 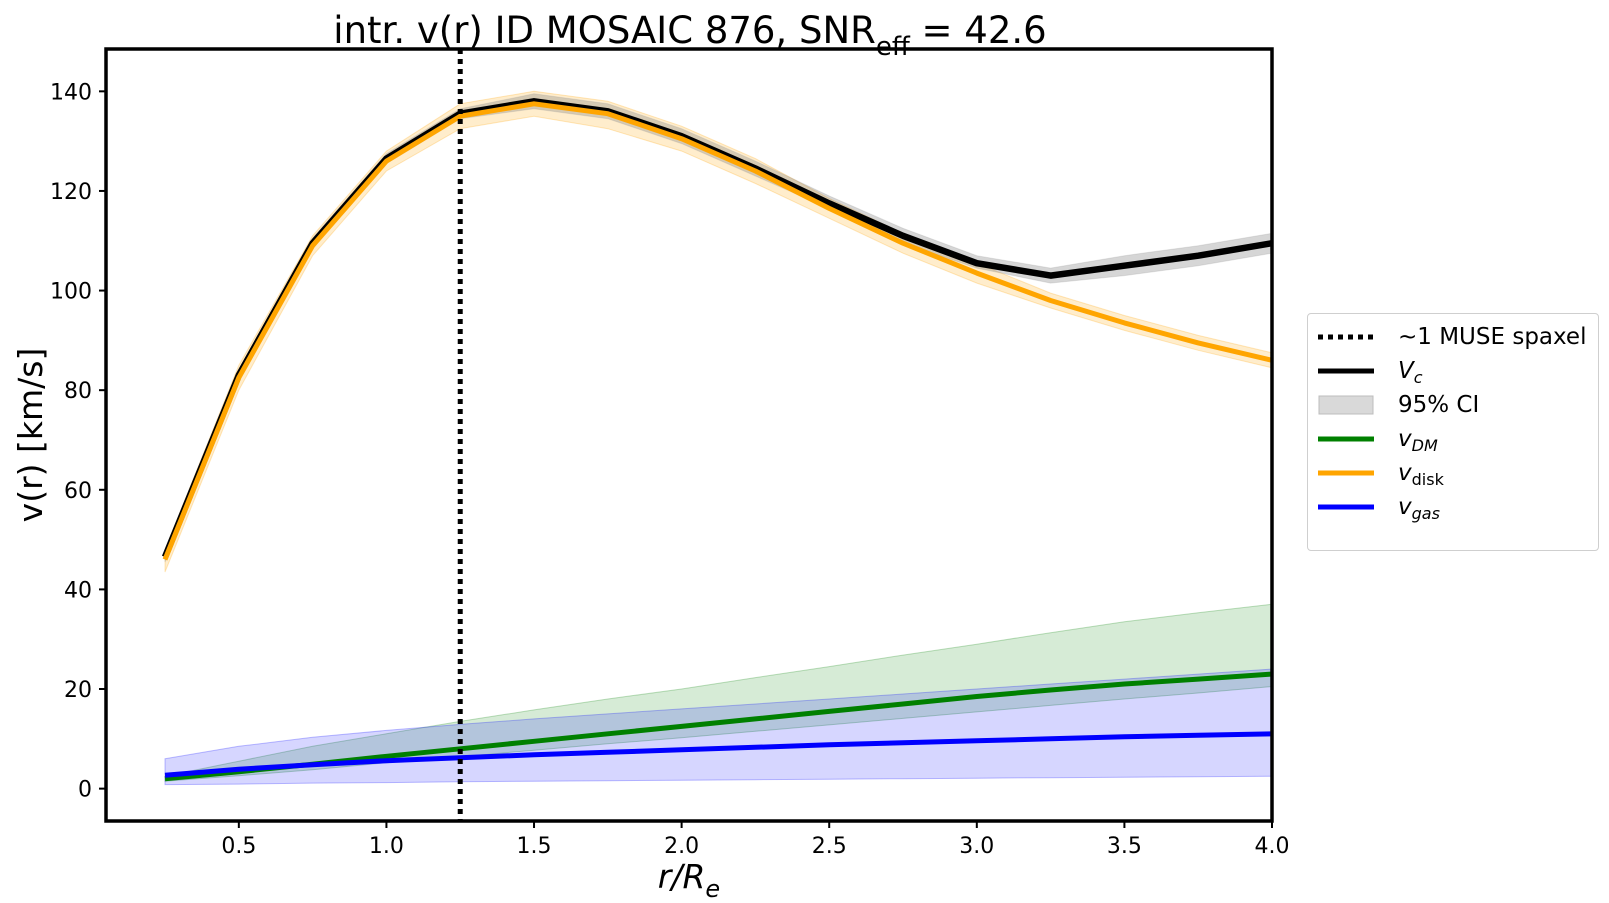 I want to click on x-tick-label: 0.5, so click(x=238, y=846).